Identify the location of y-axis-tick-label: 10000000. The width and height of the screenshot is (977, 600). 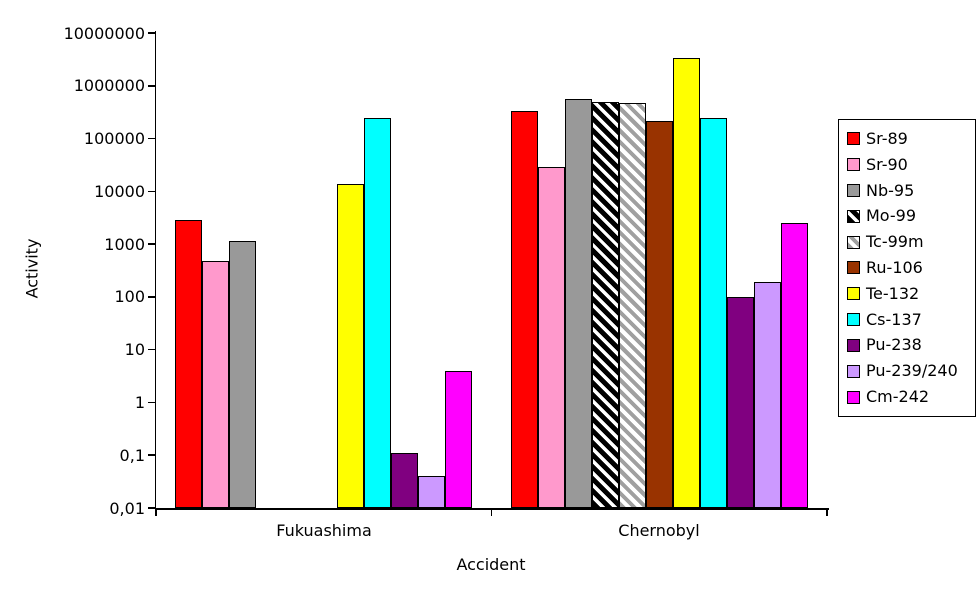
(104, 33).